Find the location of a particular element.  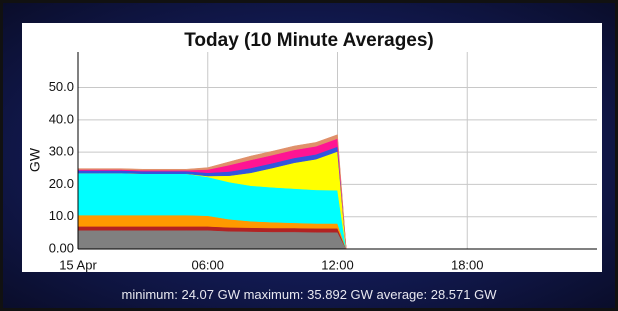

y-tick-label: 40.0 is located at coordinates (61, 118).